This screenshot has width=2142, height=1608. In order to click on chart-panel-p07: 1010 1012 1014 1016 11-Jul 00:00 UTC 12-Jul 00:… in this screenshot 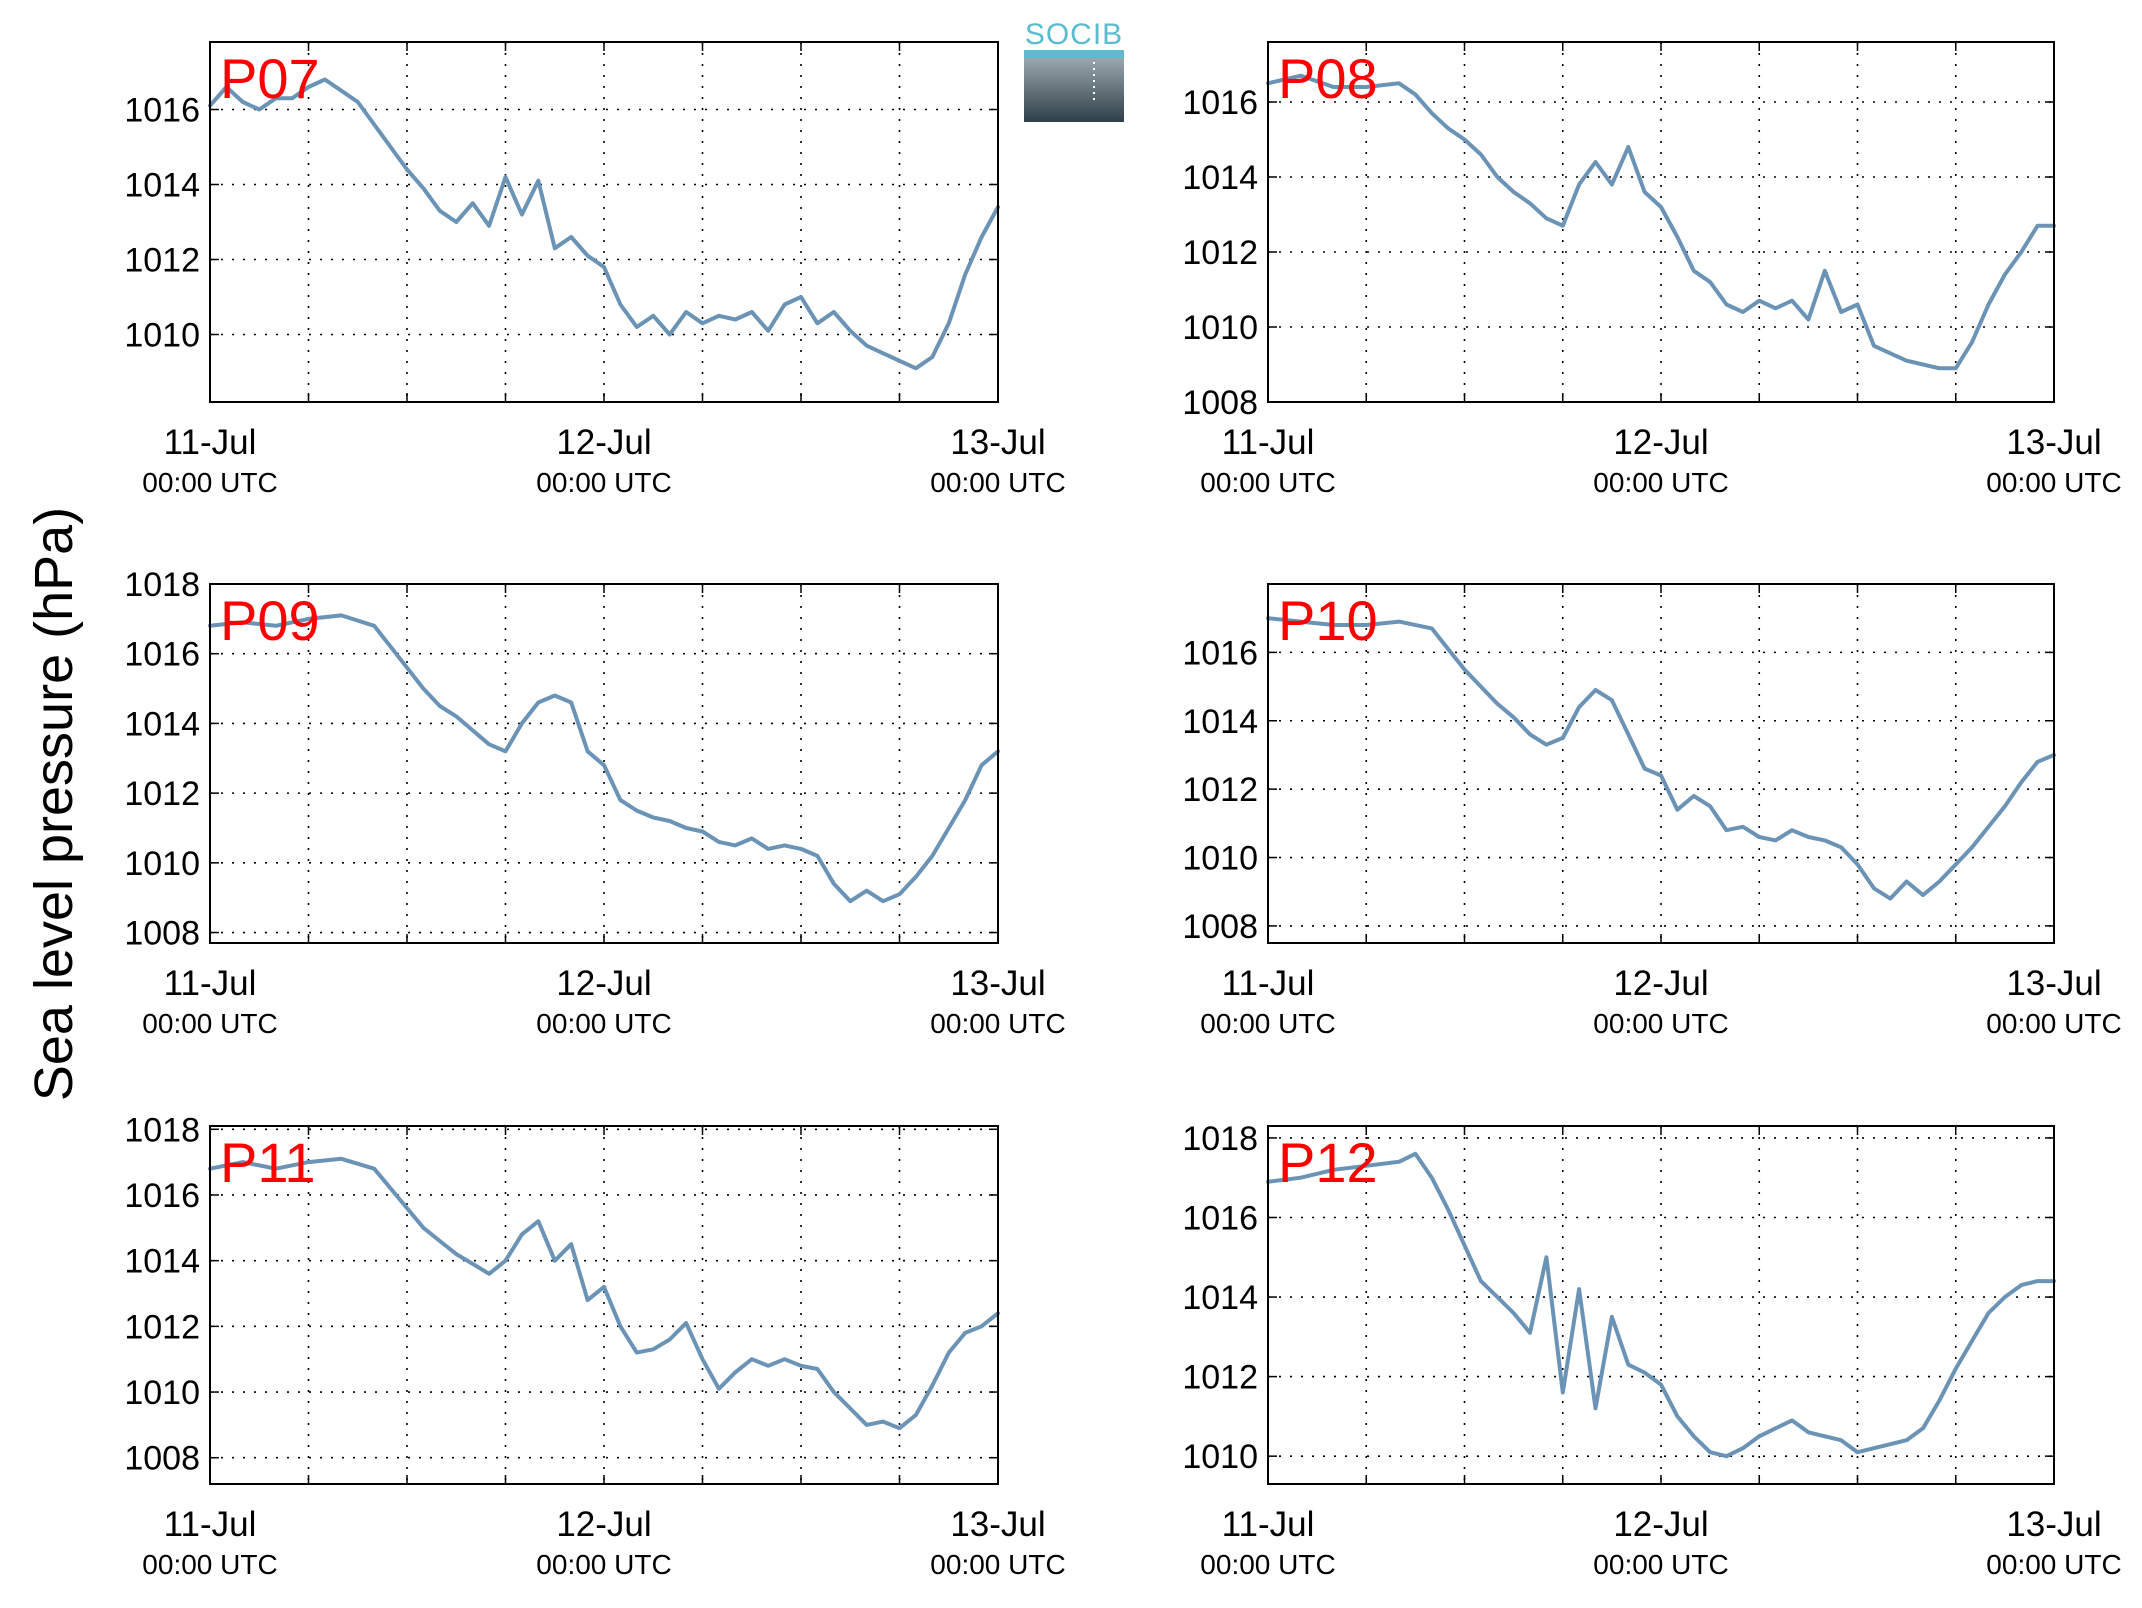, I will do `click(595, 269)`.